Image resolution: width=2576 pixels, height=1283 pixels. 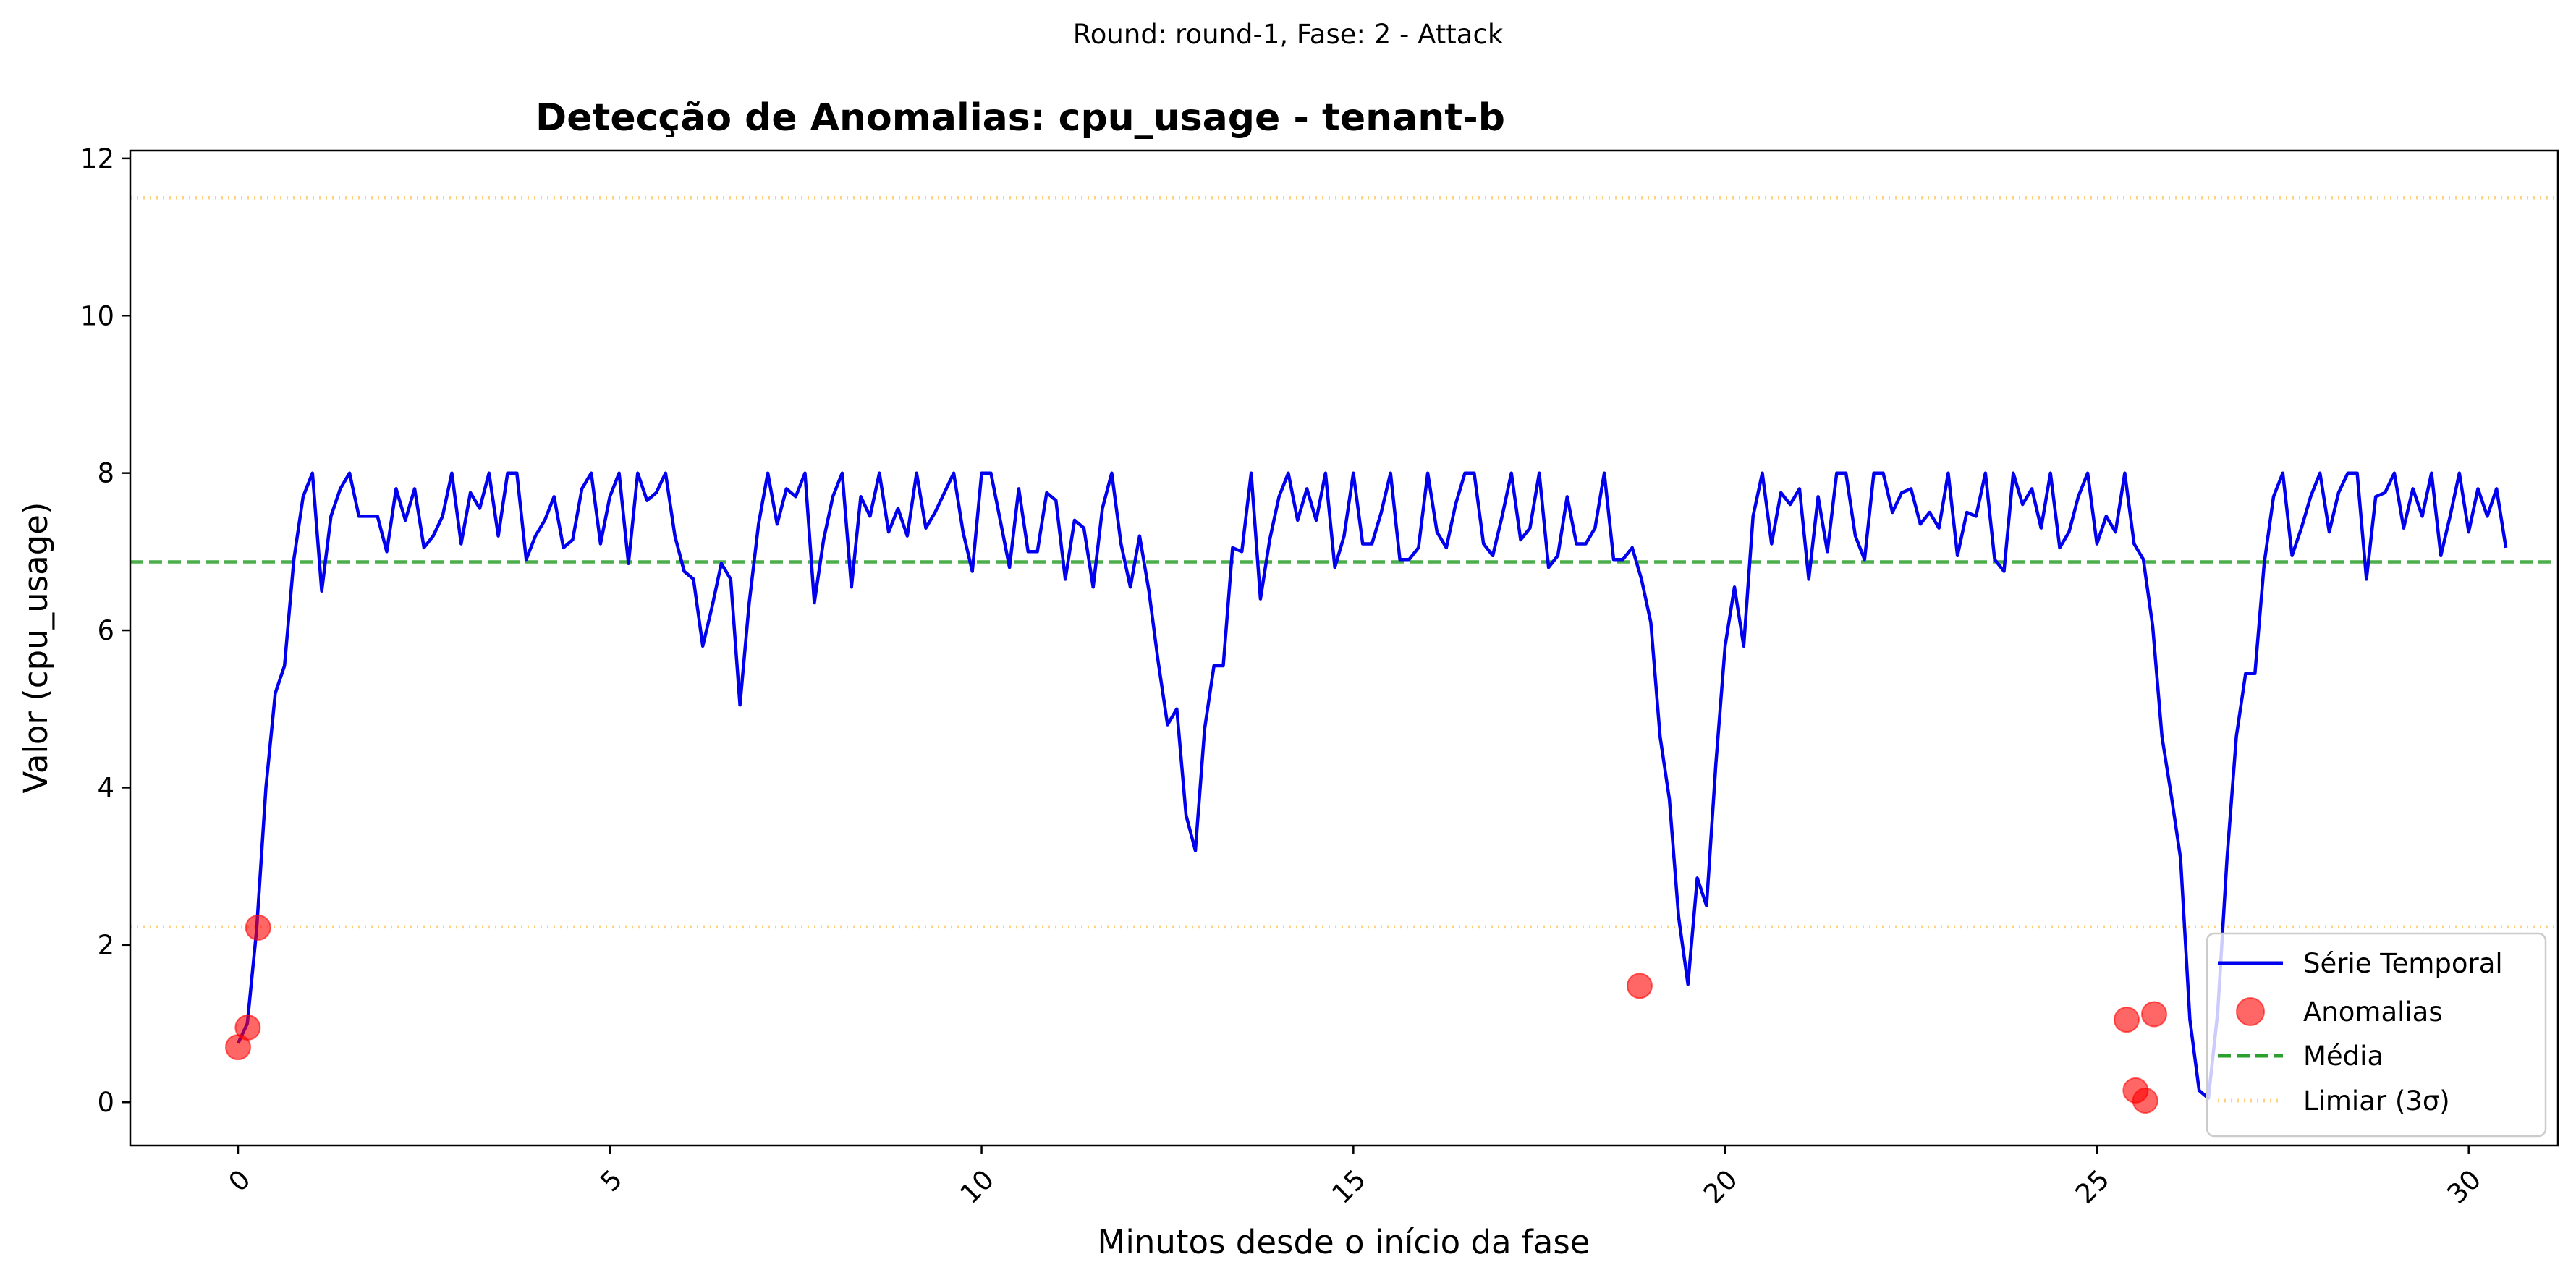 I want to click on x-tick-label: 30, so click(x=2464, y=1187).